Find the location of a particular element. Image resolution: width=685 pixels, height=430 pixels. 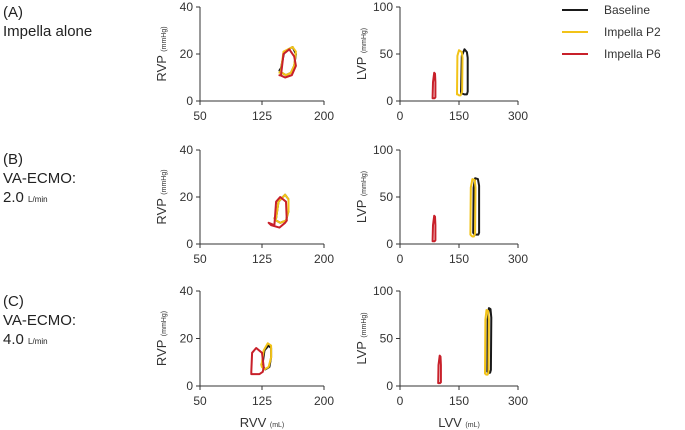

row-label-b: (B) VA-ECMO: 2.0 L/min is located at coordinates (39, 179).